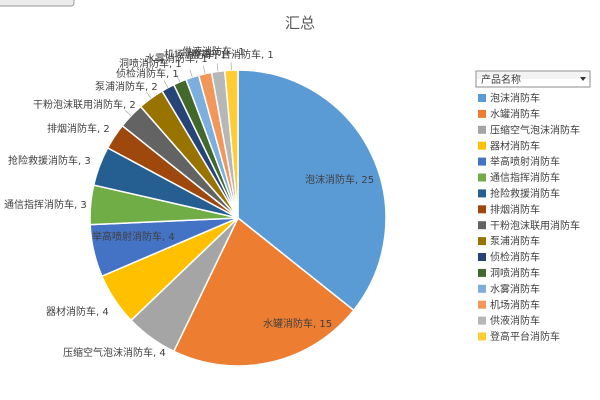 The height and width of the screenshot is (400, 600). I want to click on slice-label: 器材消防车, 4, so click(77, 311).